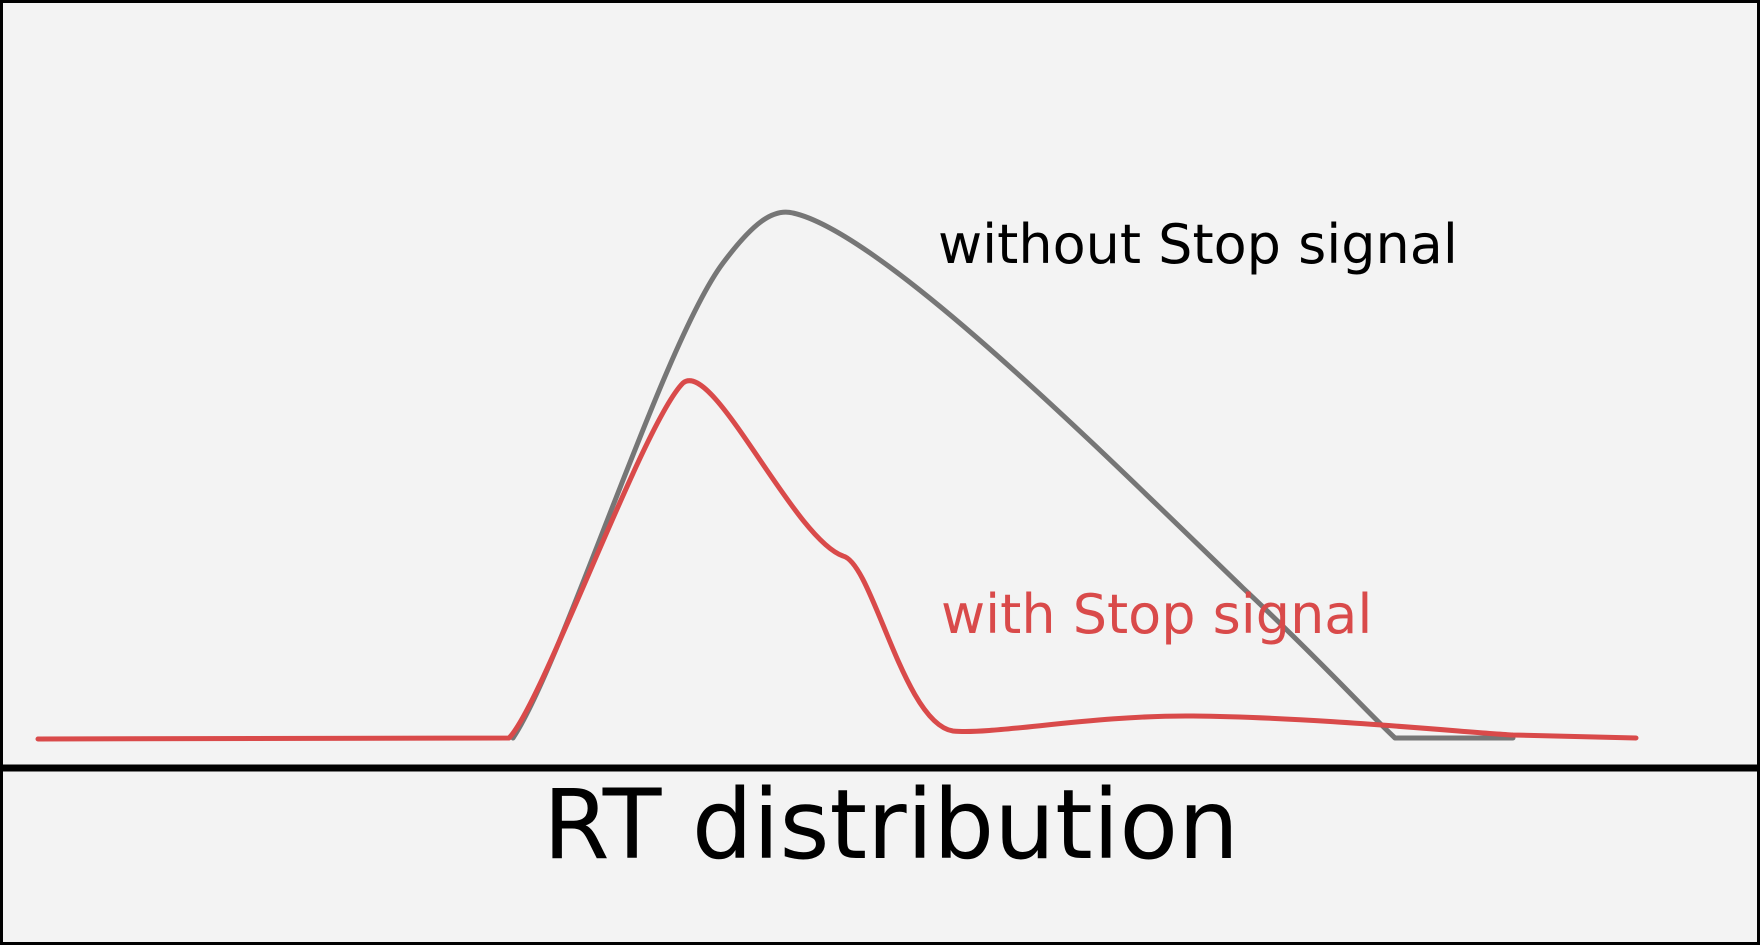 The height and width of the screenshot is (945, 1760). Describe the element at coordinates (1156, 614) in the screenshot. I see `with-stop-signal-label: with Stop signal` at that location.